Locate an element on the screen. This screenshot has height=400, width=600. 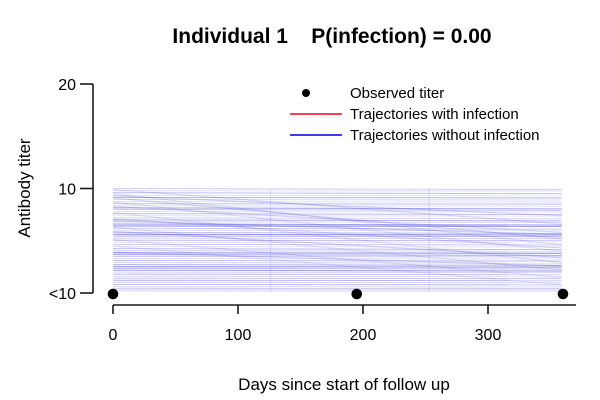
legend-label: Trajectories without infection is located at coordinates (445, 135).